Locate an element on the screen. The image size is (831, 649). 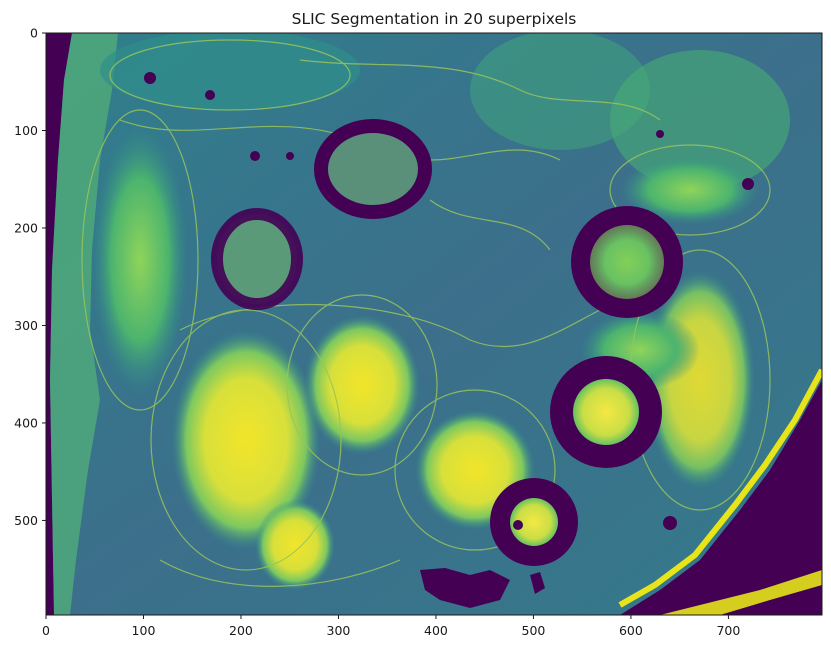
x-tick-label: 700 is located at coordinates (728, 630).